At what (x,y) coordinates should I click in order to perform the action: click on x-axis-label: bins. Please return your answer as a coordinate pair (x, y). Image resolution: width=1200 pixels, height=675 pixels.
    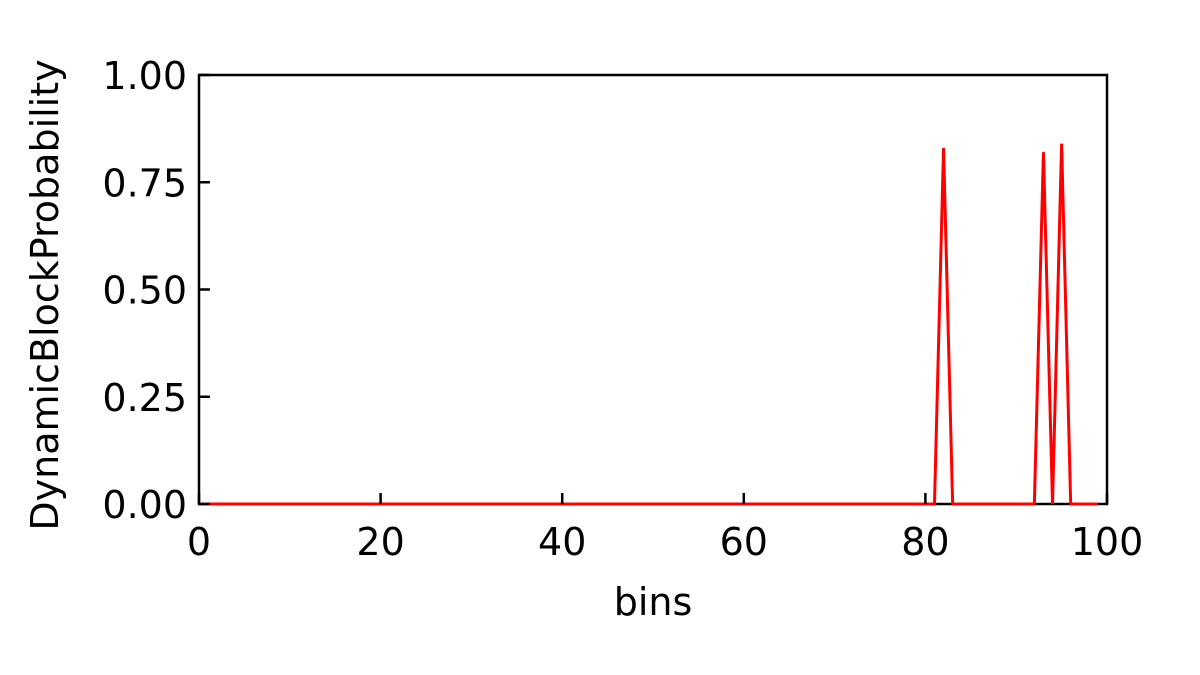
    Looking at the image, I should click on (653, 602).